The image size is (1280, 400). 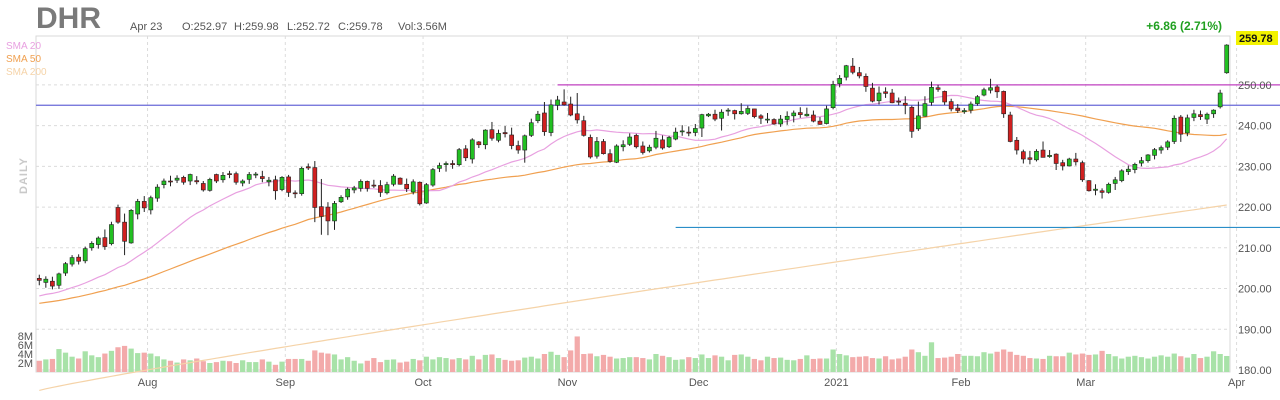 I want to click on last-price-label: 259.78, so click(x=1256, y=39).